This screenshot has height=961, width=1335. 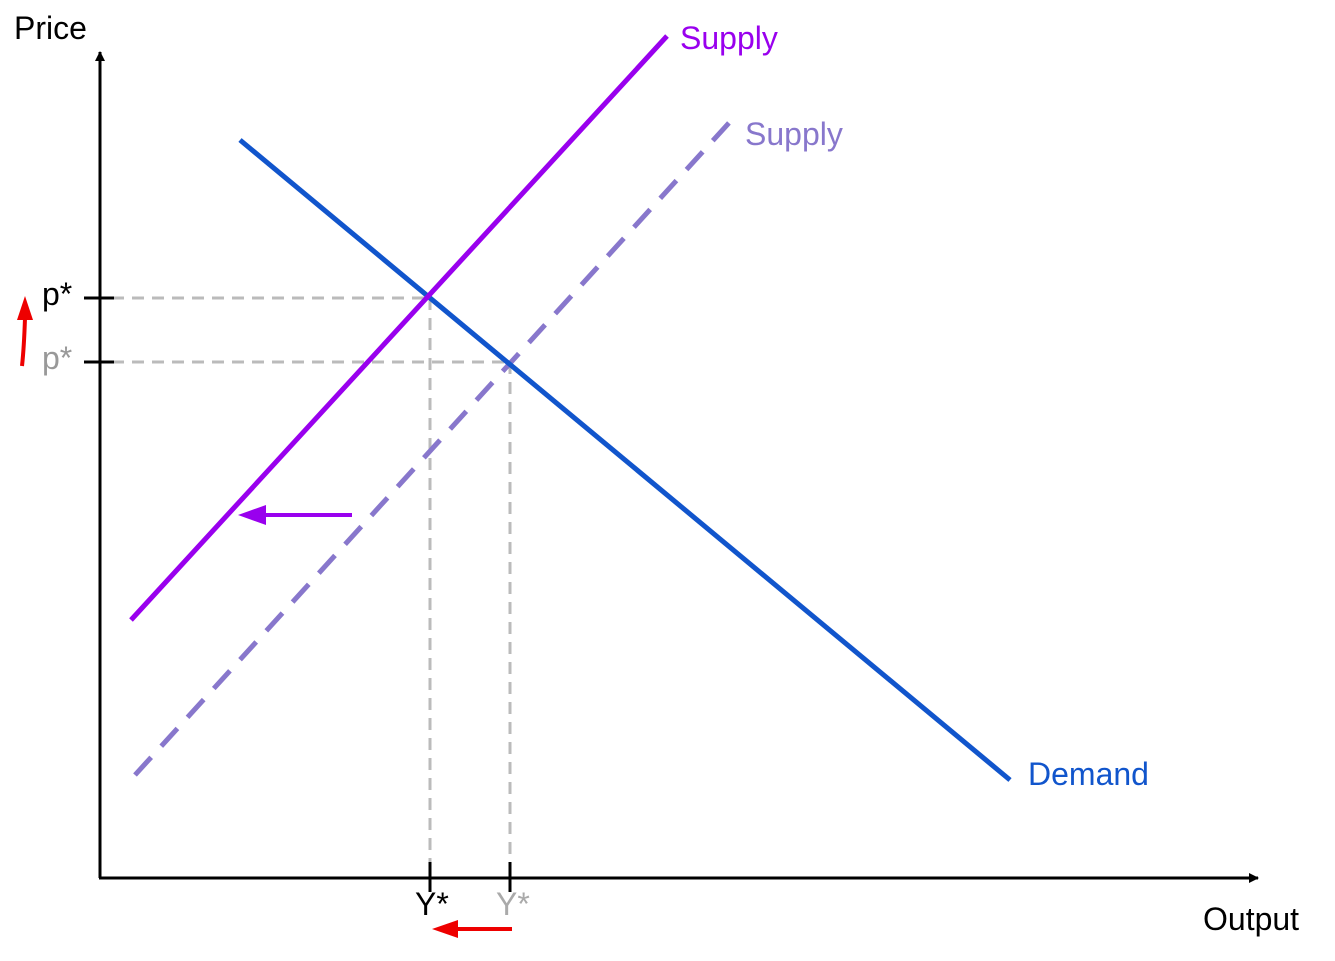 What do you see at coordinates (513, 904) in the screenshot?
I see `tick-label-y-old: Y*` at bounding box center [513, 904].